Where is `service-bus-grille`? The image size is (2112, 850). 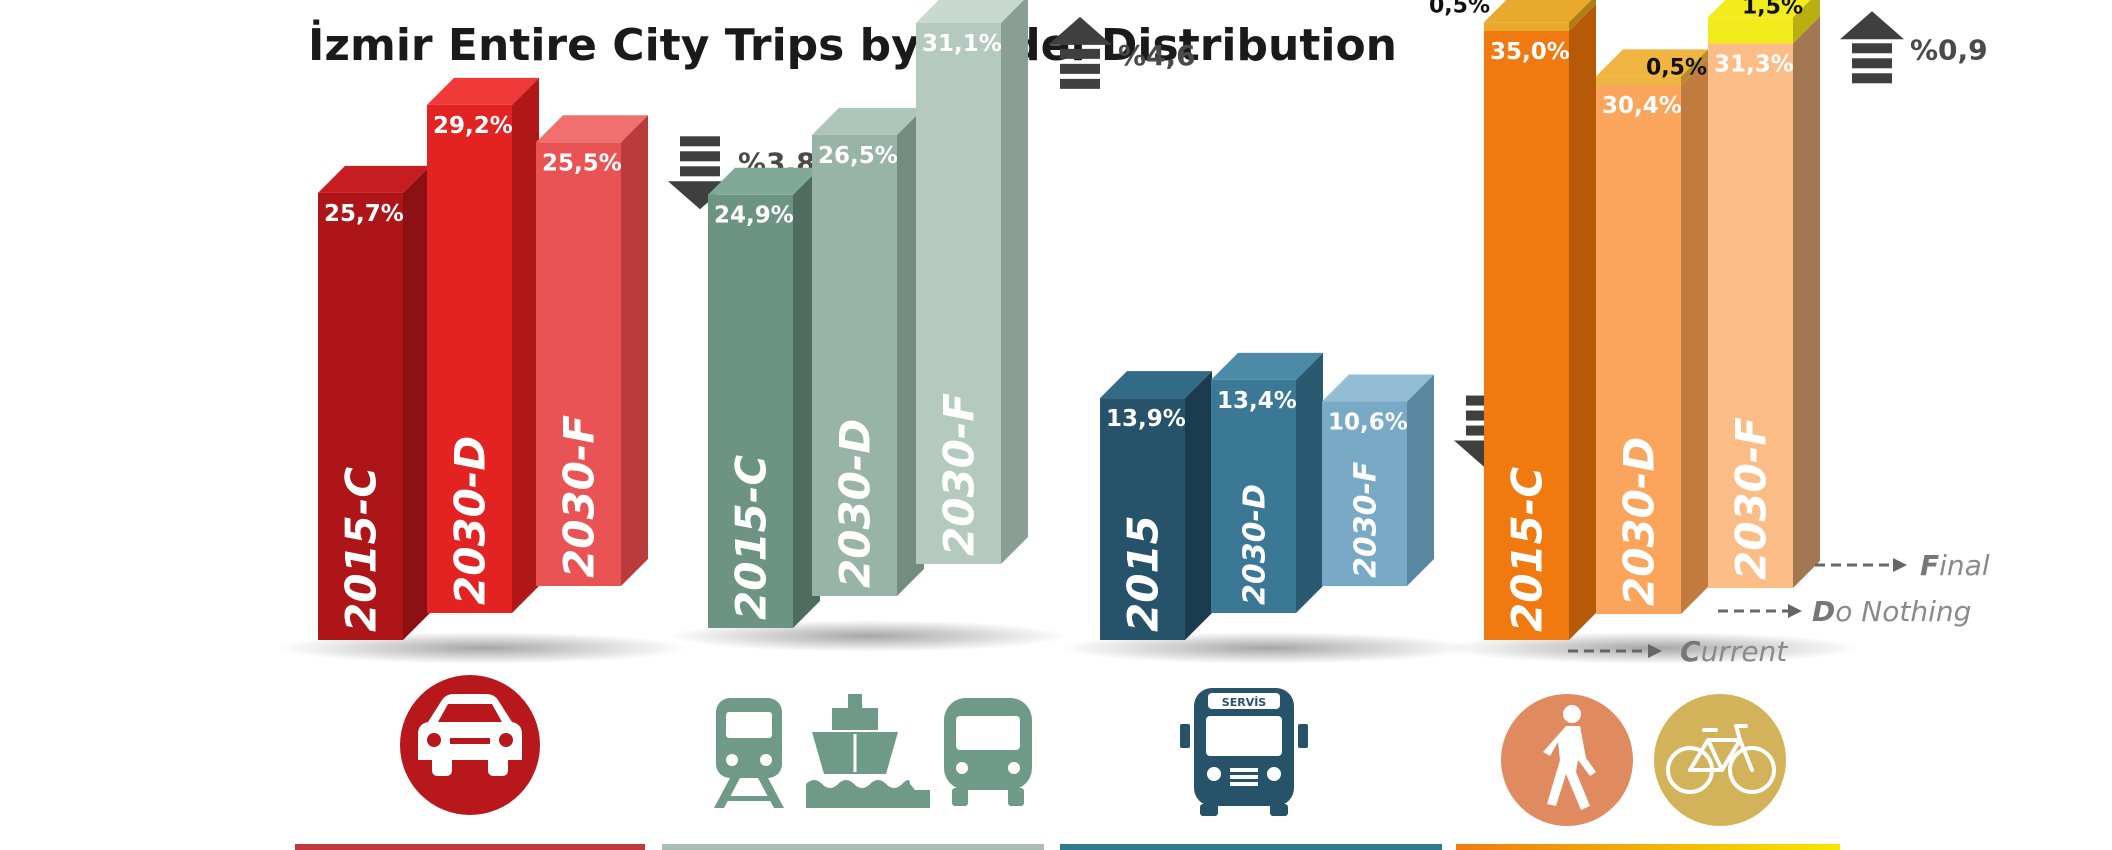 service-bus-grille is located at coordinates (1244, 770).